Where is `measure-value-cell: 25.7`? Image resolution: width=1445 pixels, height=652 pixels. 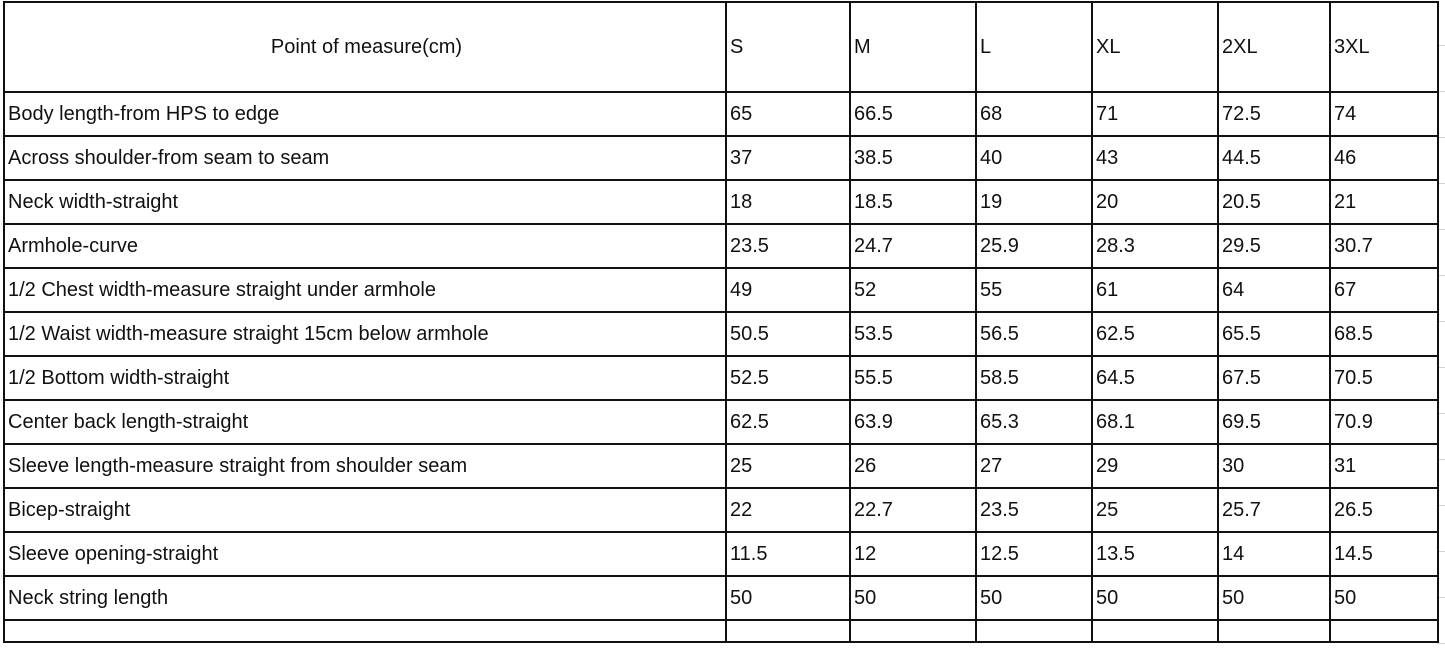 measure-value-cell: 25.7 is located at coordinates (1274, 510).